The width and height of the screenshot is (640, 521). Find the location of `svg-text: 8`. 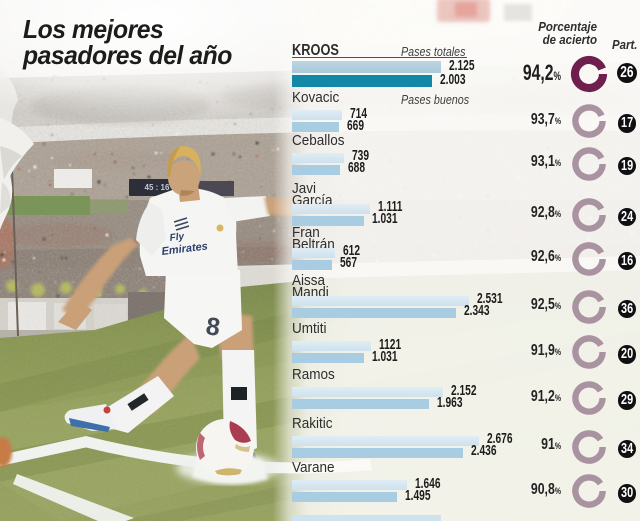

svg-text: 8 is located at coordinates (213, 327).